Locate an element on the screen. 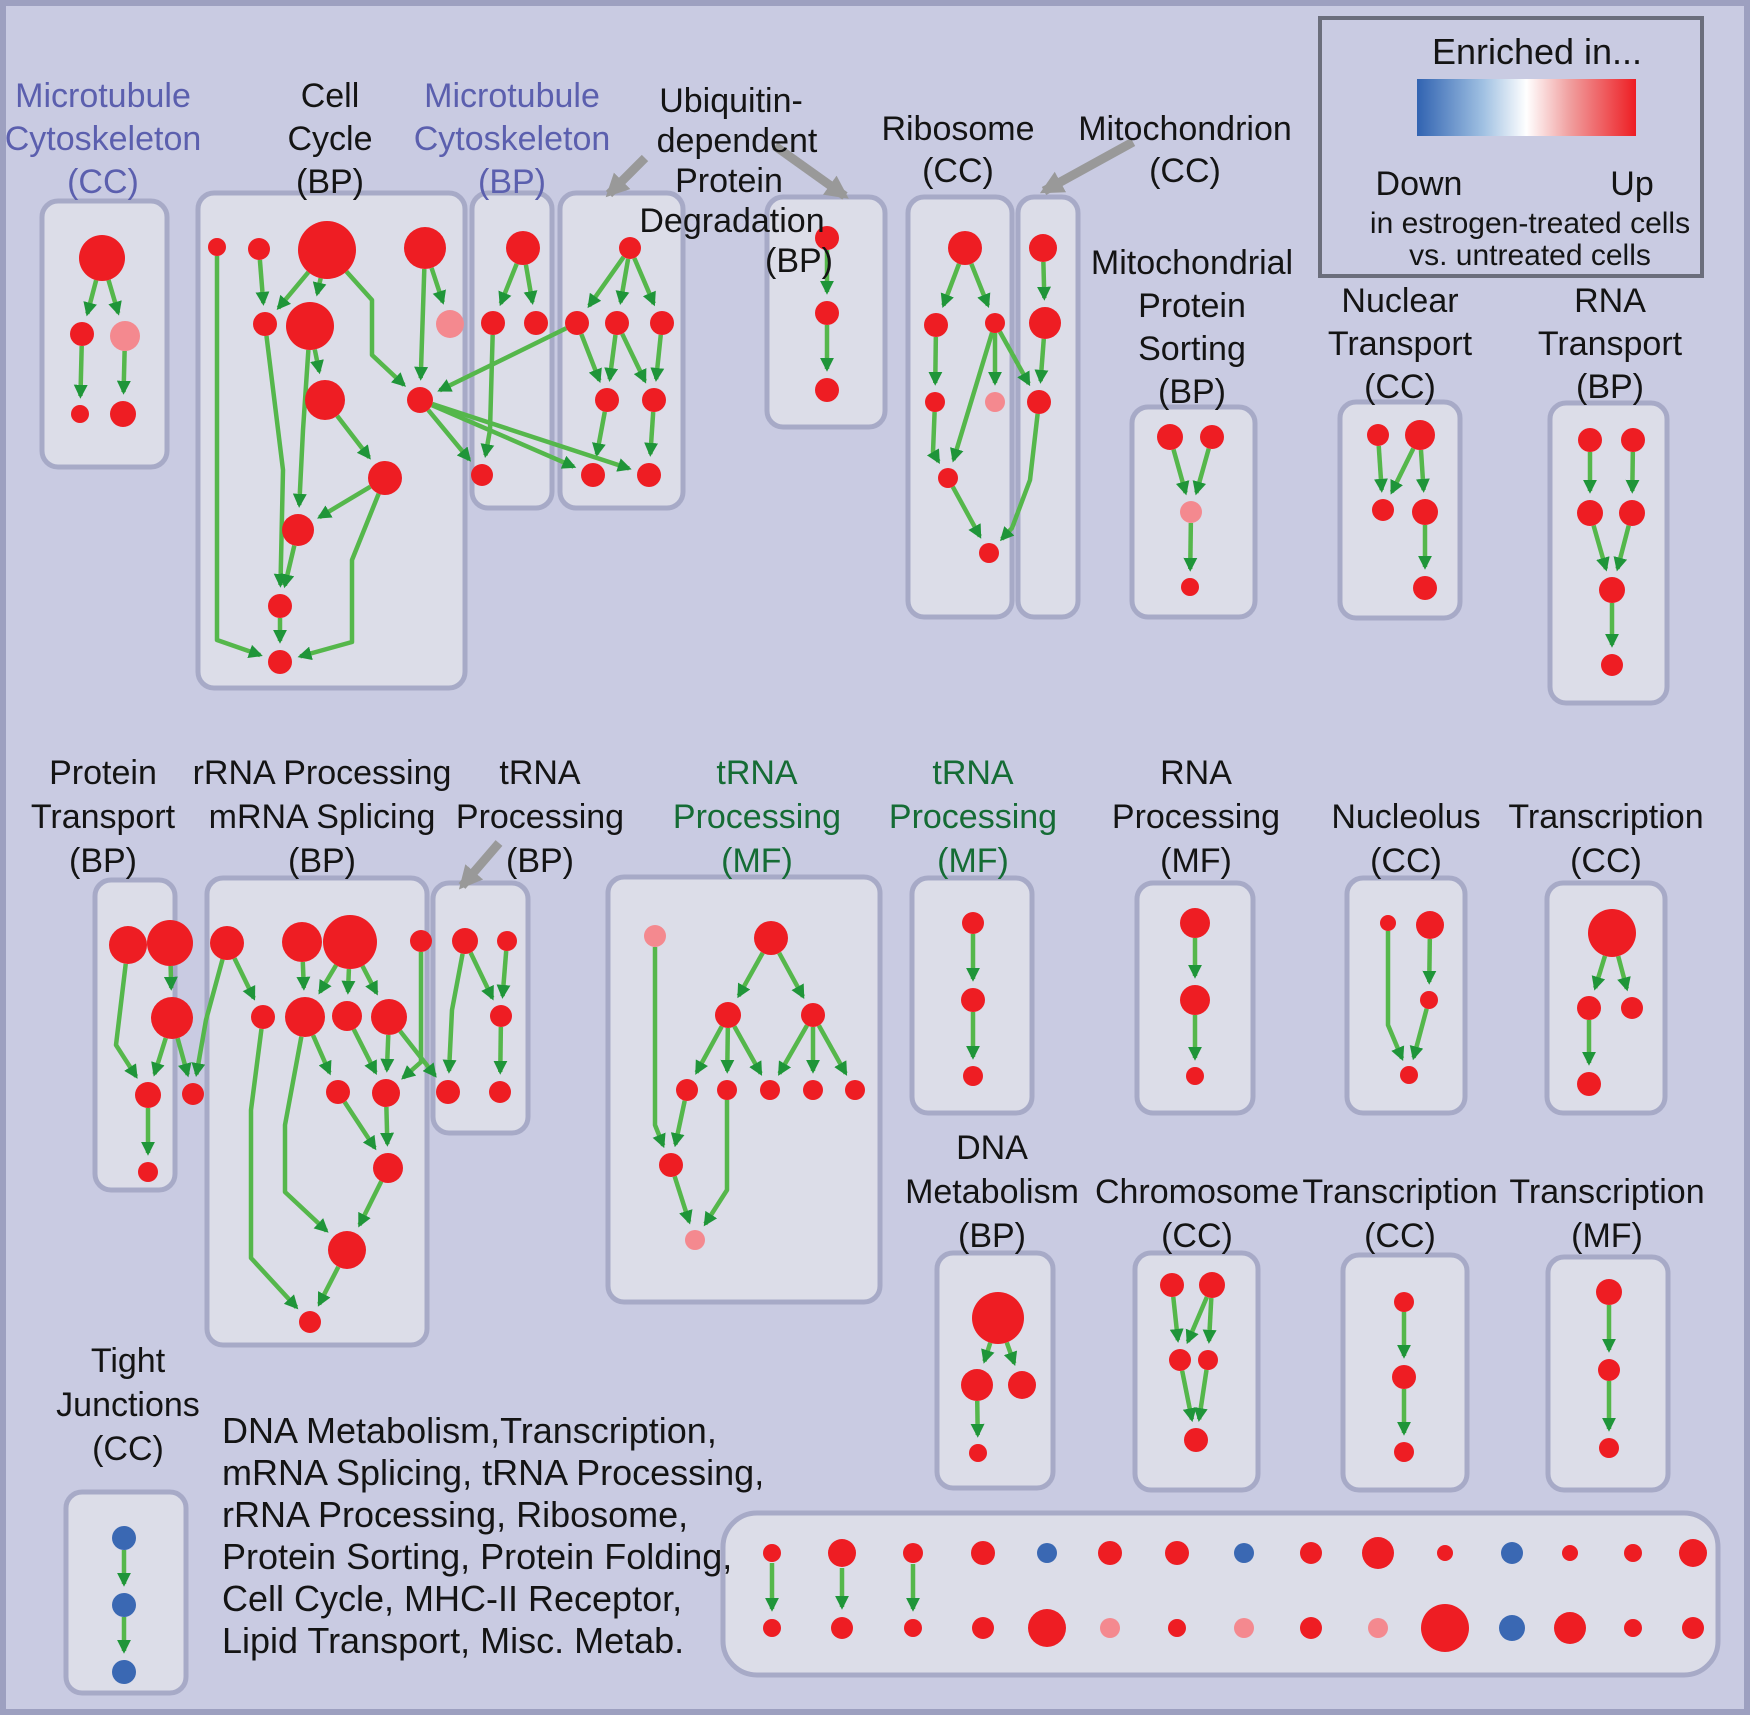  transcription-cc-row2-label-line-2: (CC) is located at coordinates (1606, 861).